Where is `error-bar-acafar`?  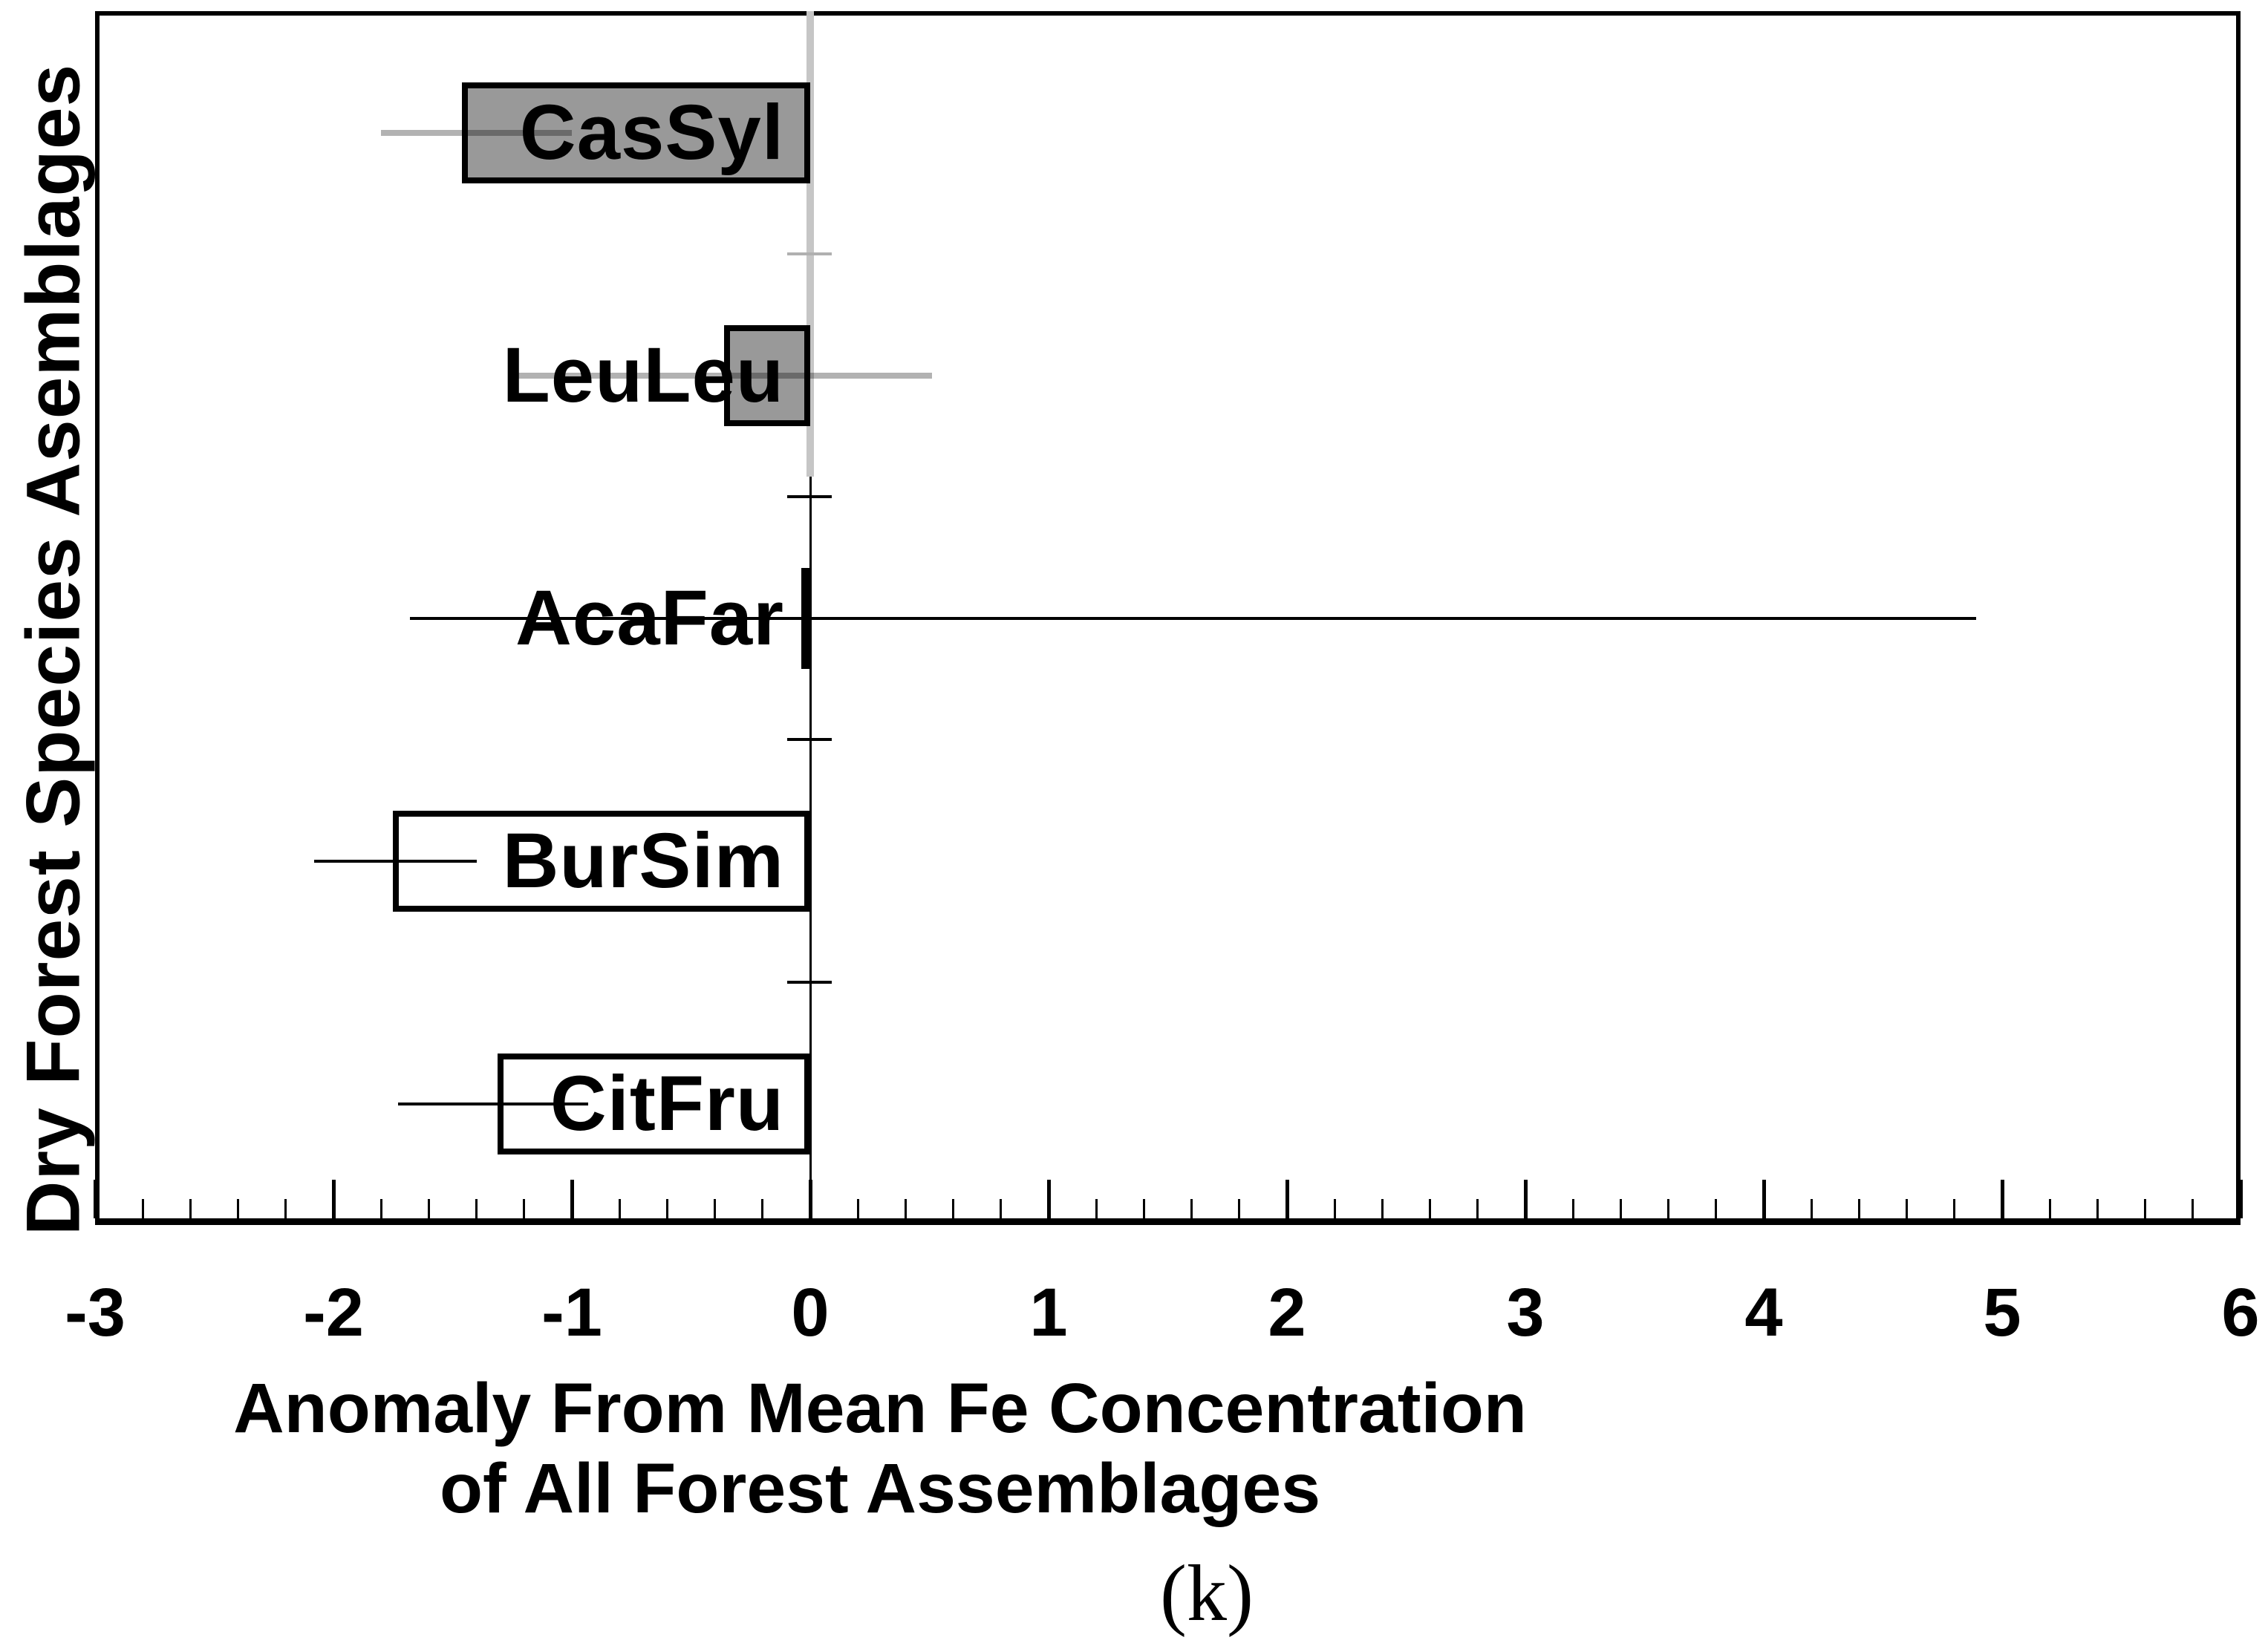 error-bar-acafar is located at coordinates (1192, 618).